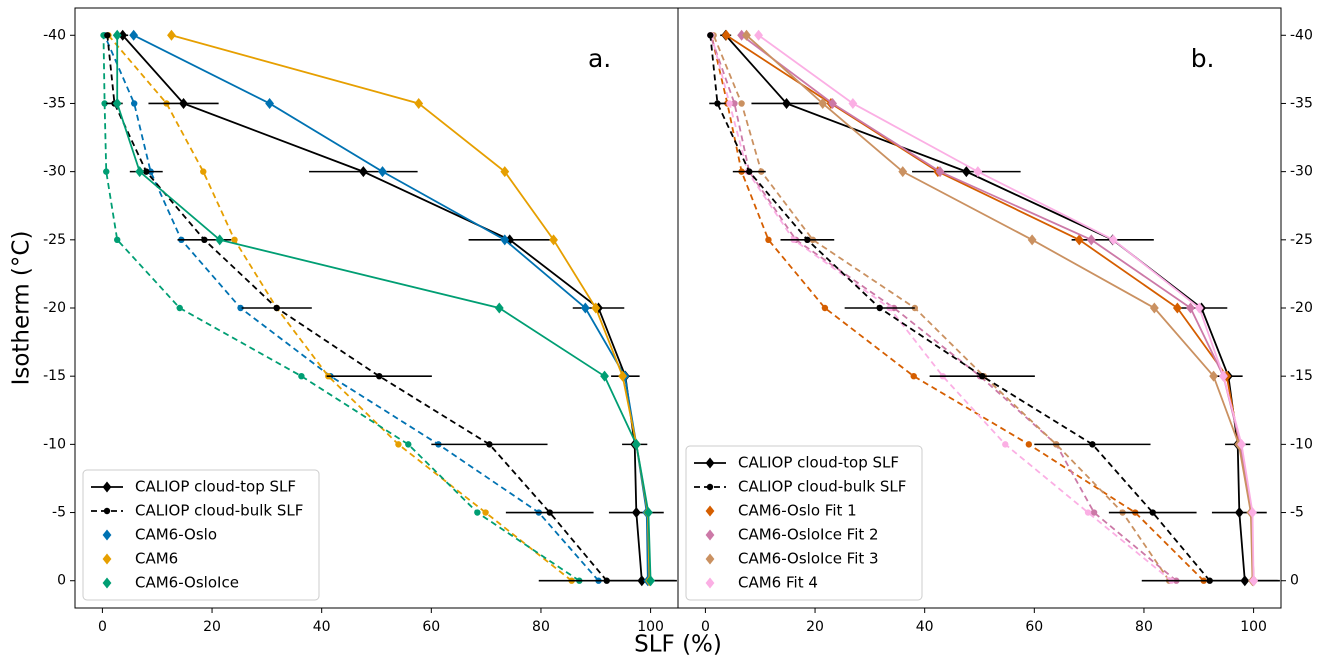 Image resolution: width=1334 pixels, height=656 pixels. I want to click on legend-label: CAM6-Oslo Fit 1, so click(797, 511).